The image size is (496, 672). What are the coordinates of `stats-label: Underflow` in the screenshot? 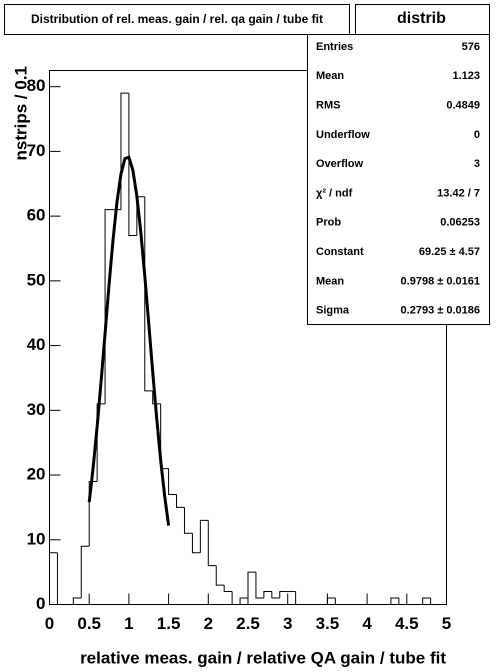 It's located at (343, 135).